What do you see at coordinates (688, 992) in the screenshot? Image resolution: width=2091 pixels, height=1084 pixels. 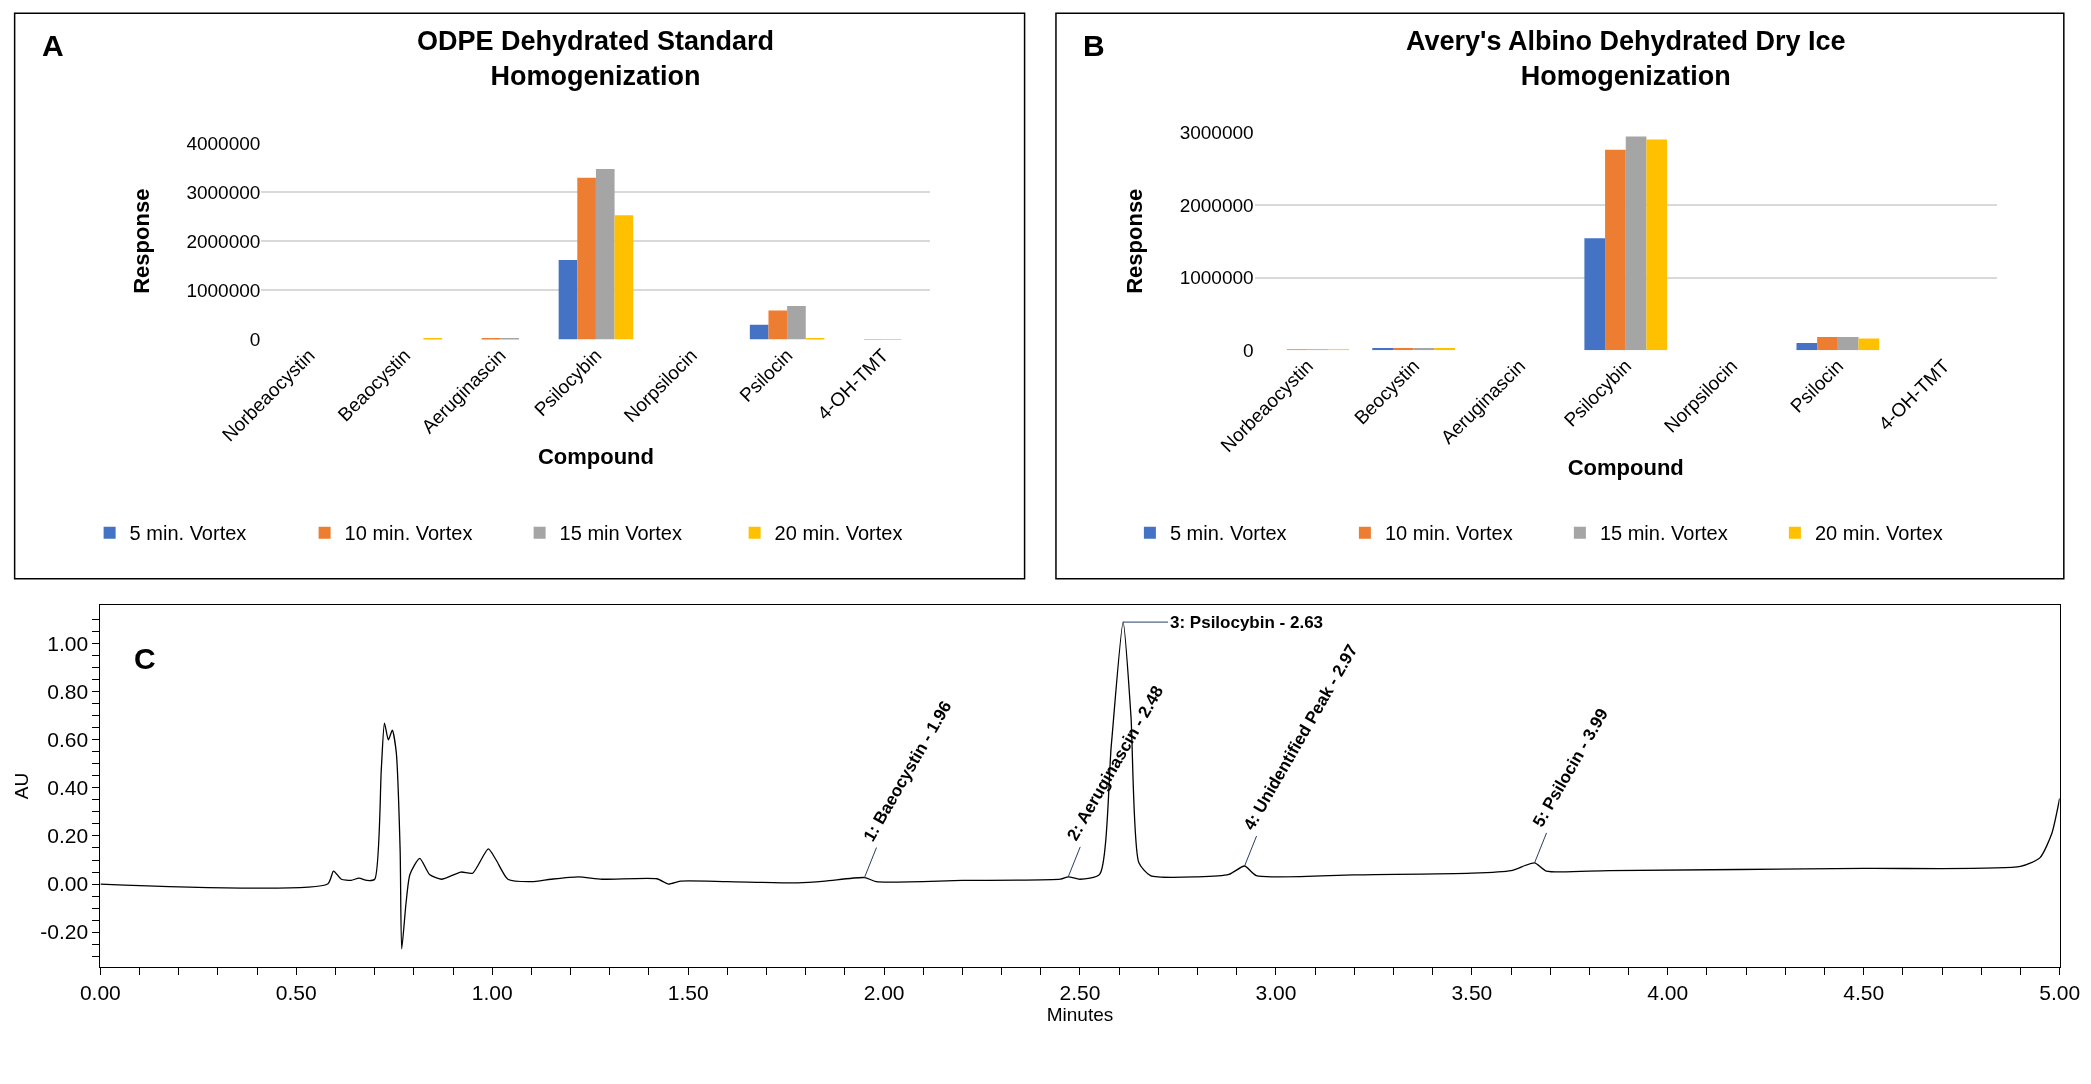 I see `x-tick-label: 1.50` at bounding box center [688, 992].